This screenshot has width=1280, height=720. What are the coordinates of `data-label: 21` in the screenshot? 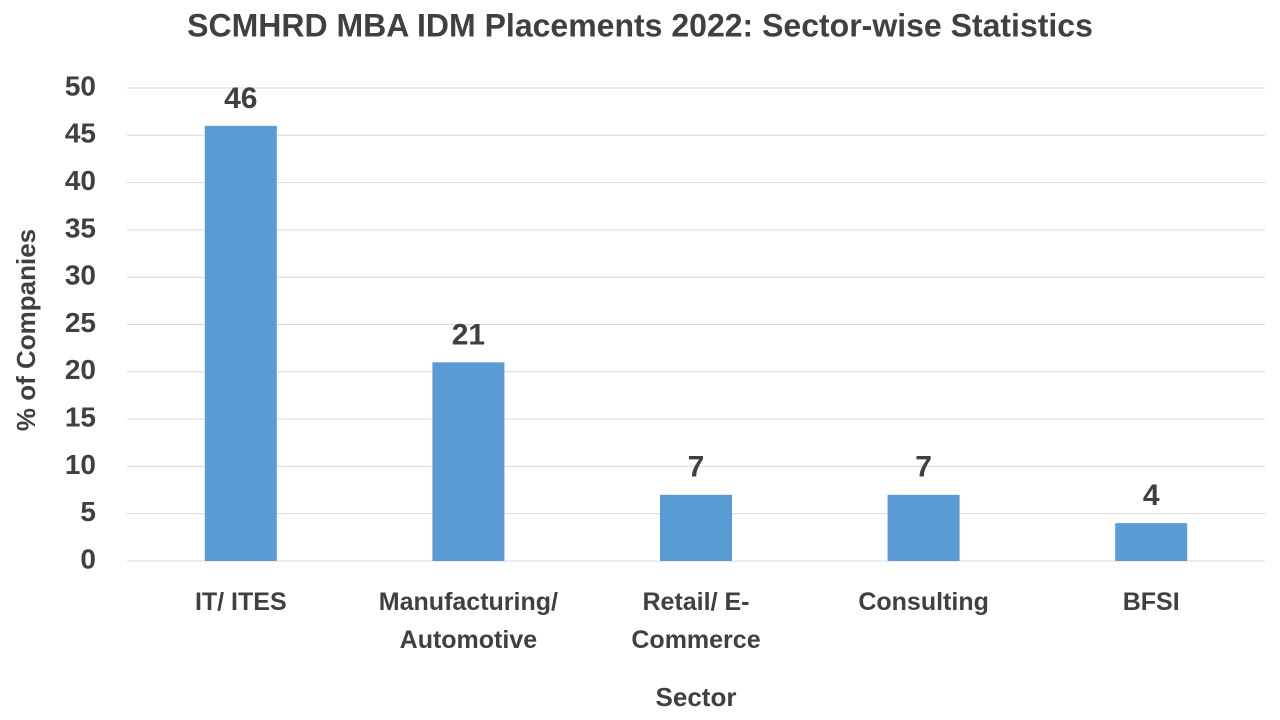 It's located at (468, 334).